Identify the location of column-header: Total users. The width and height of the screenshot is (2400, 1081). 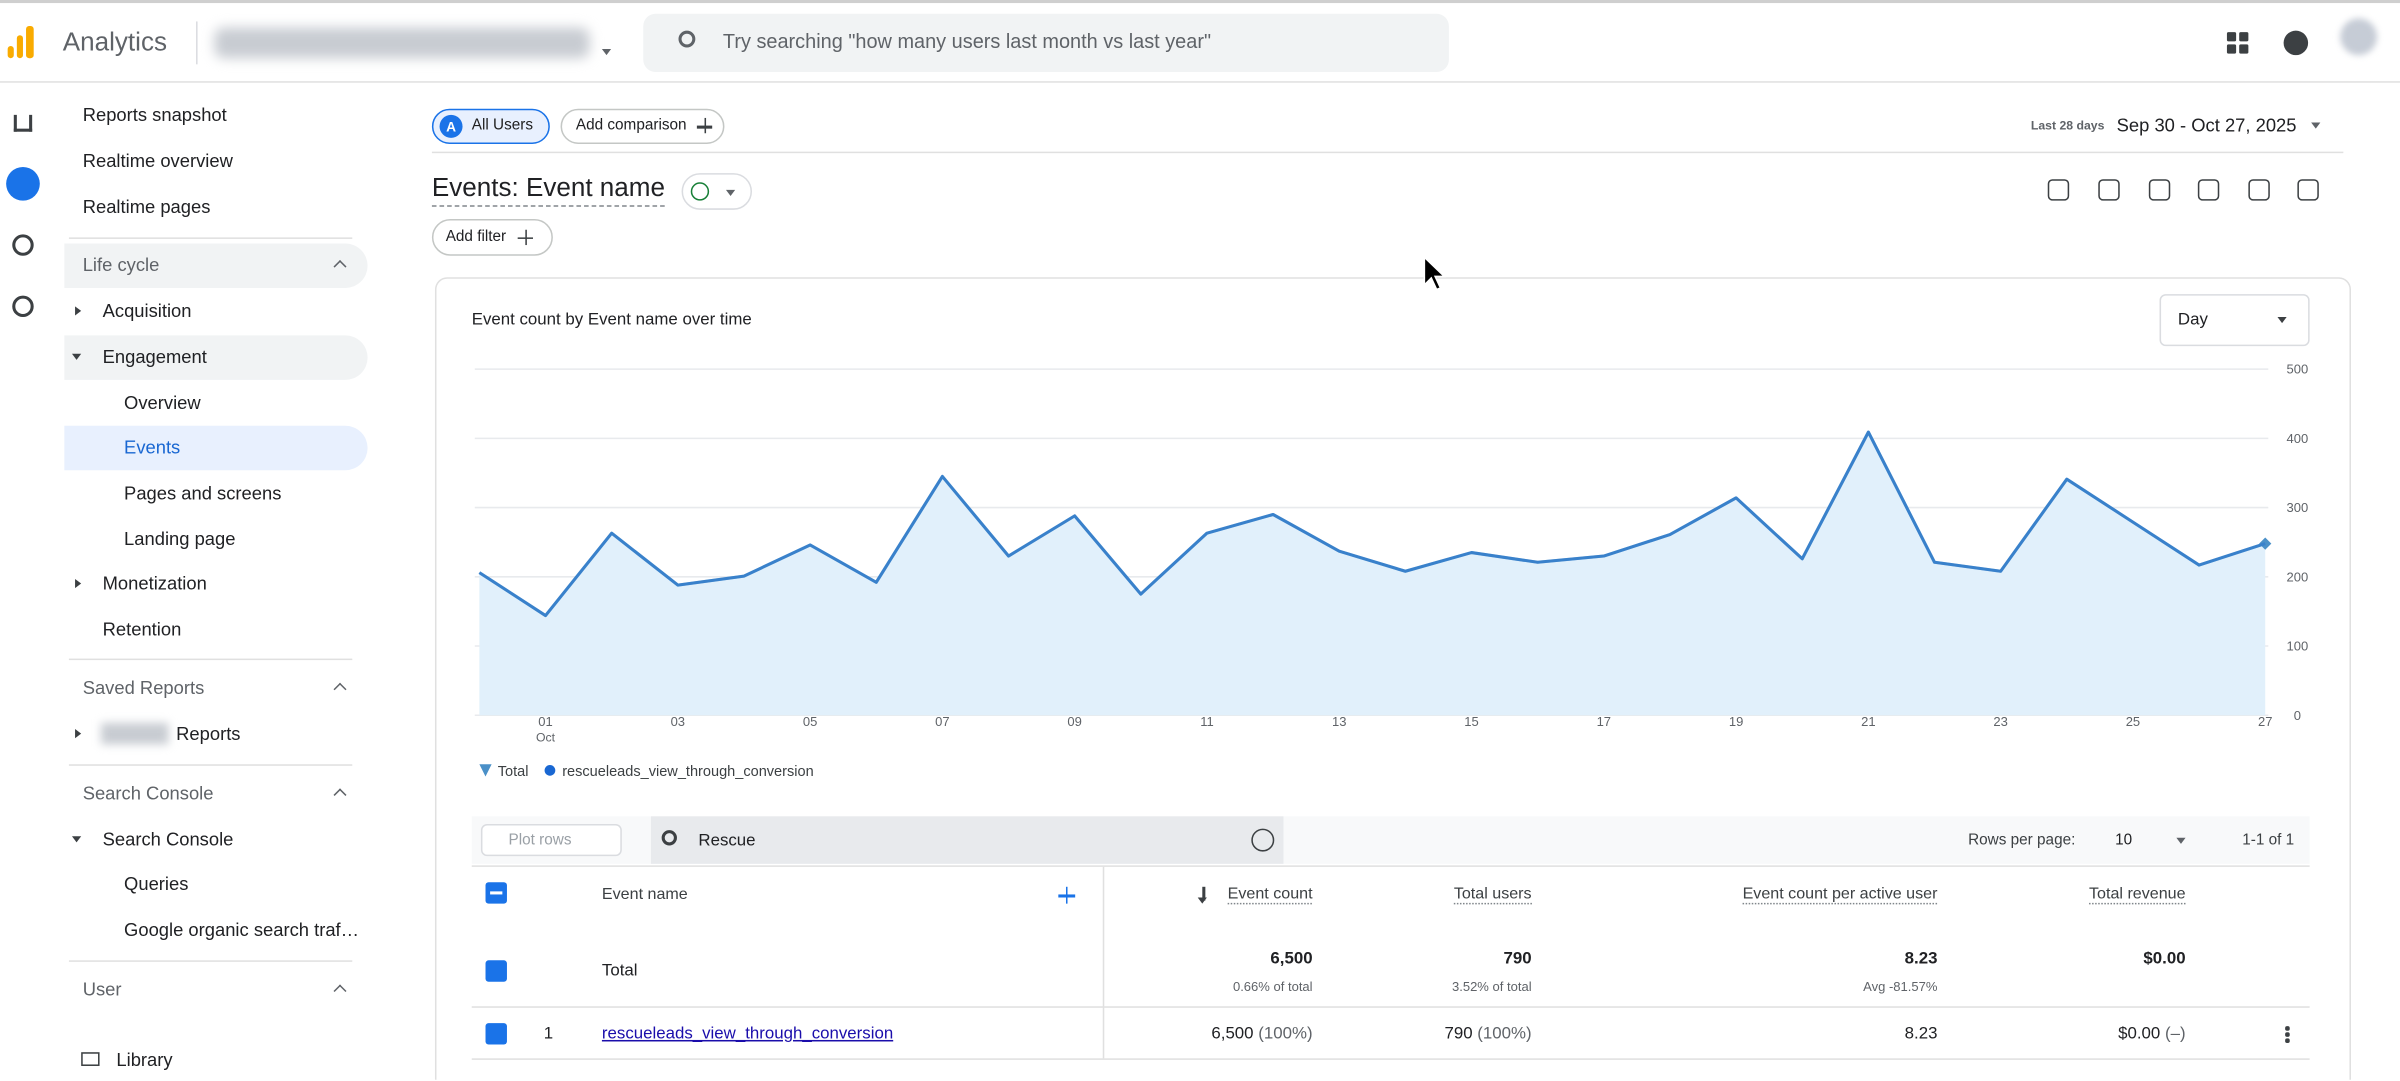
(1492, 894).